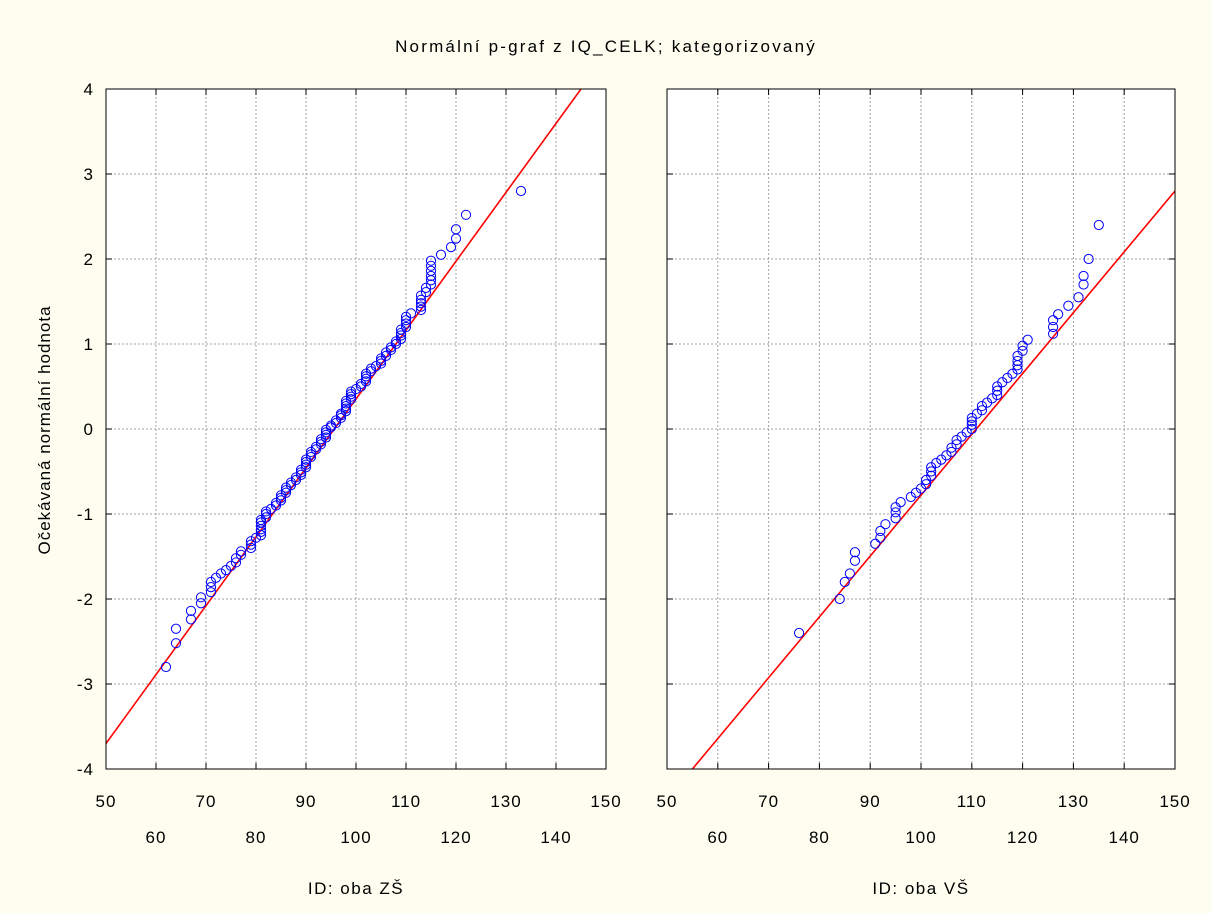  What do you see at coordinates (85, 769) in the screenshot?
I see `y-tick-label: -4` at bounding box center [85, 769].